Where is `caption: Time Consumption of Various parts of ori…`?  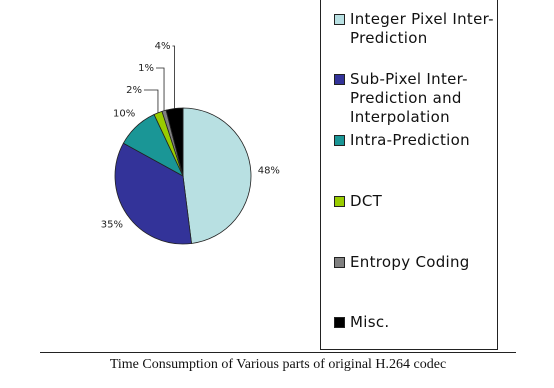
caption: Time Consumption of Various parts of ori… is located at coordinates (278, 362).